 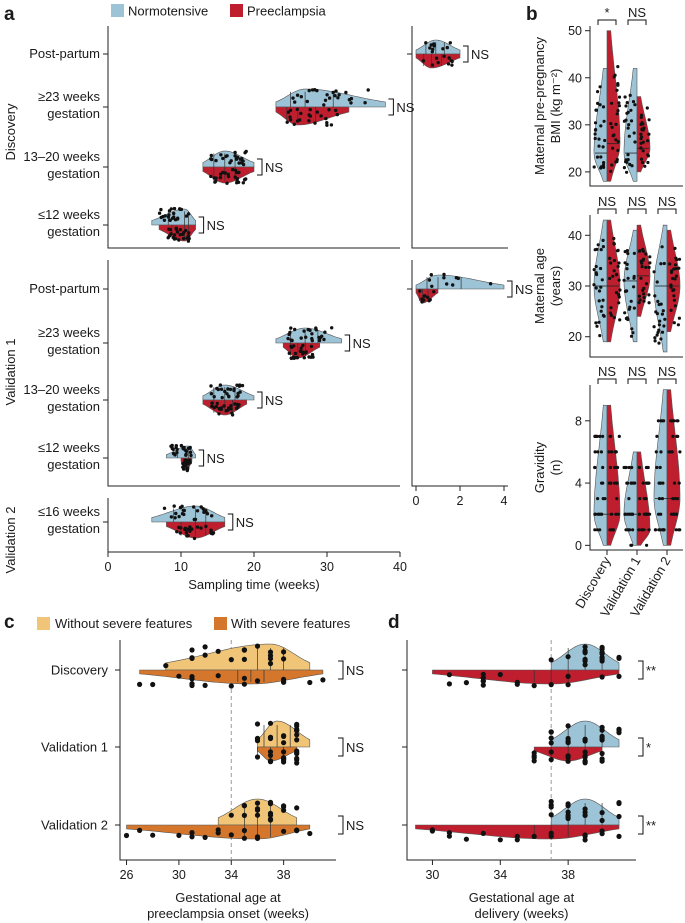 I want to click on a-row-label: gestation, so click(x=73, y=464).